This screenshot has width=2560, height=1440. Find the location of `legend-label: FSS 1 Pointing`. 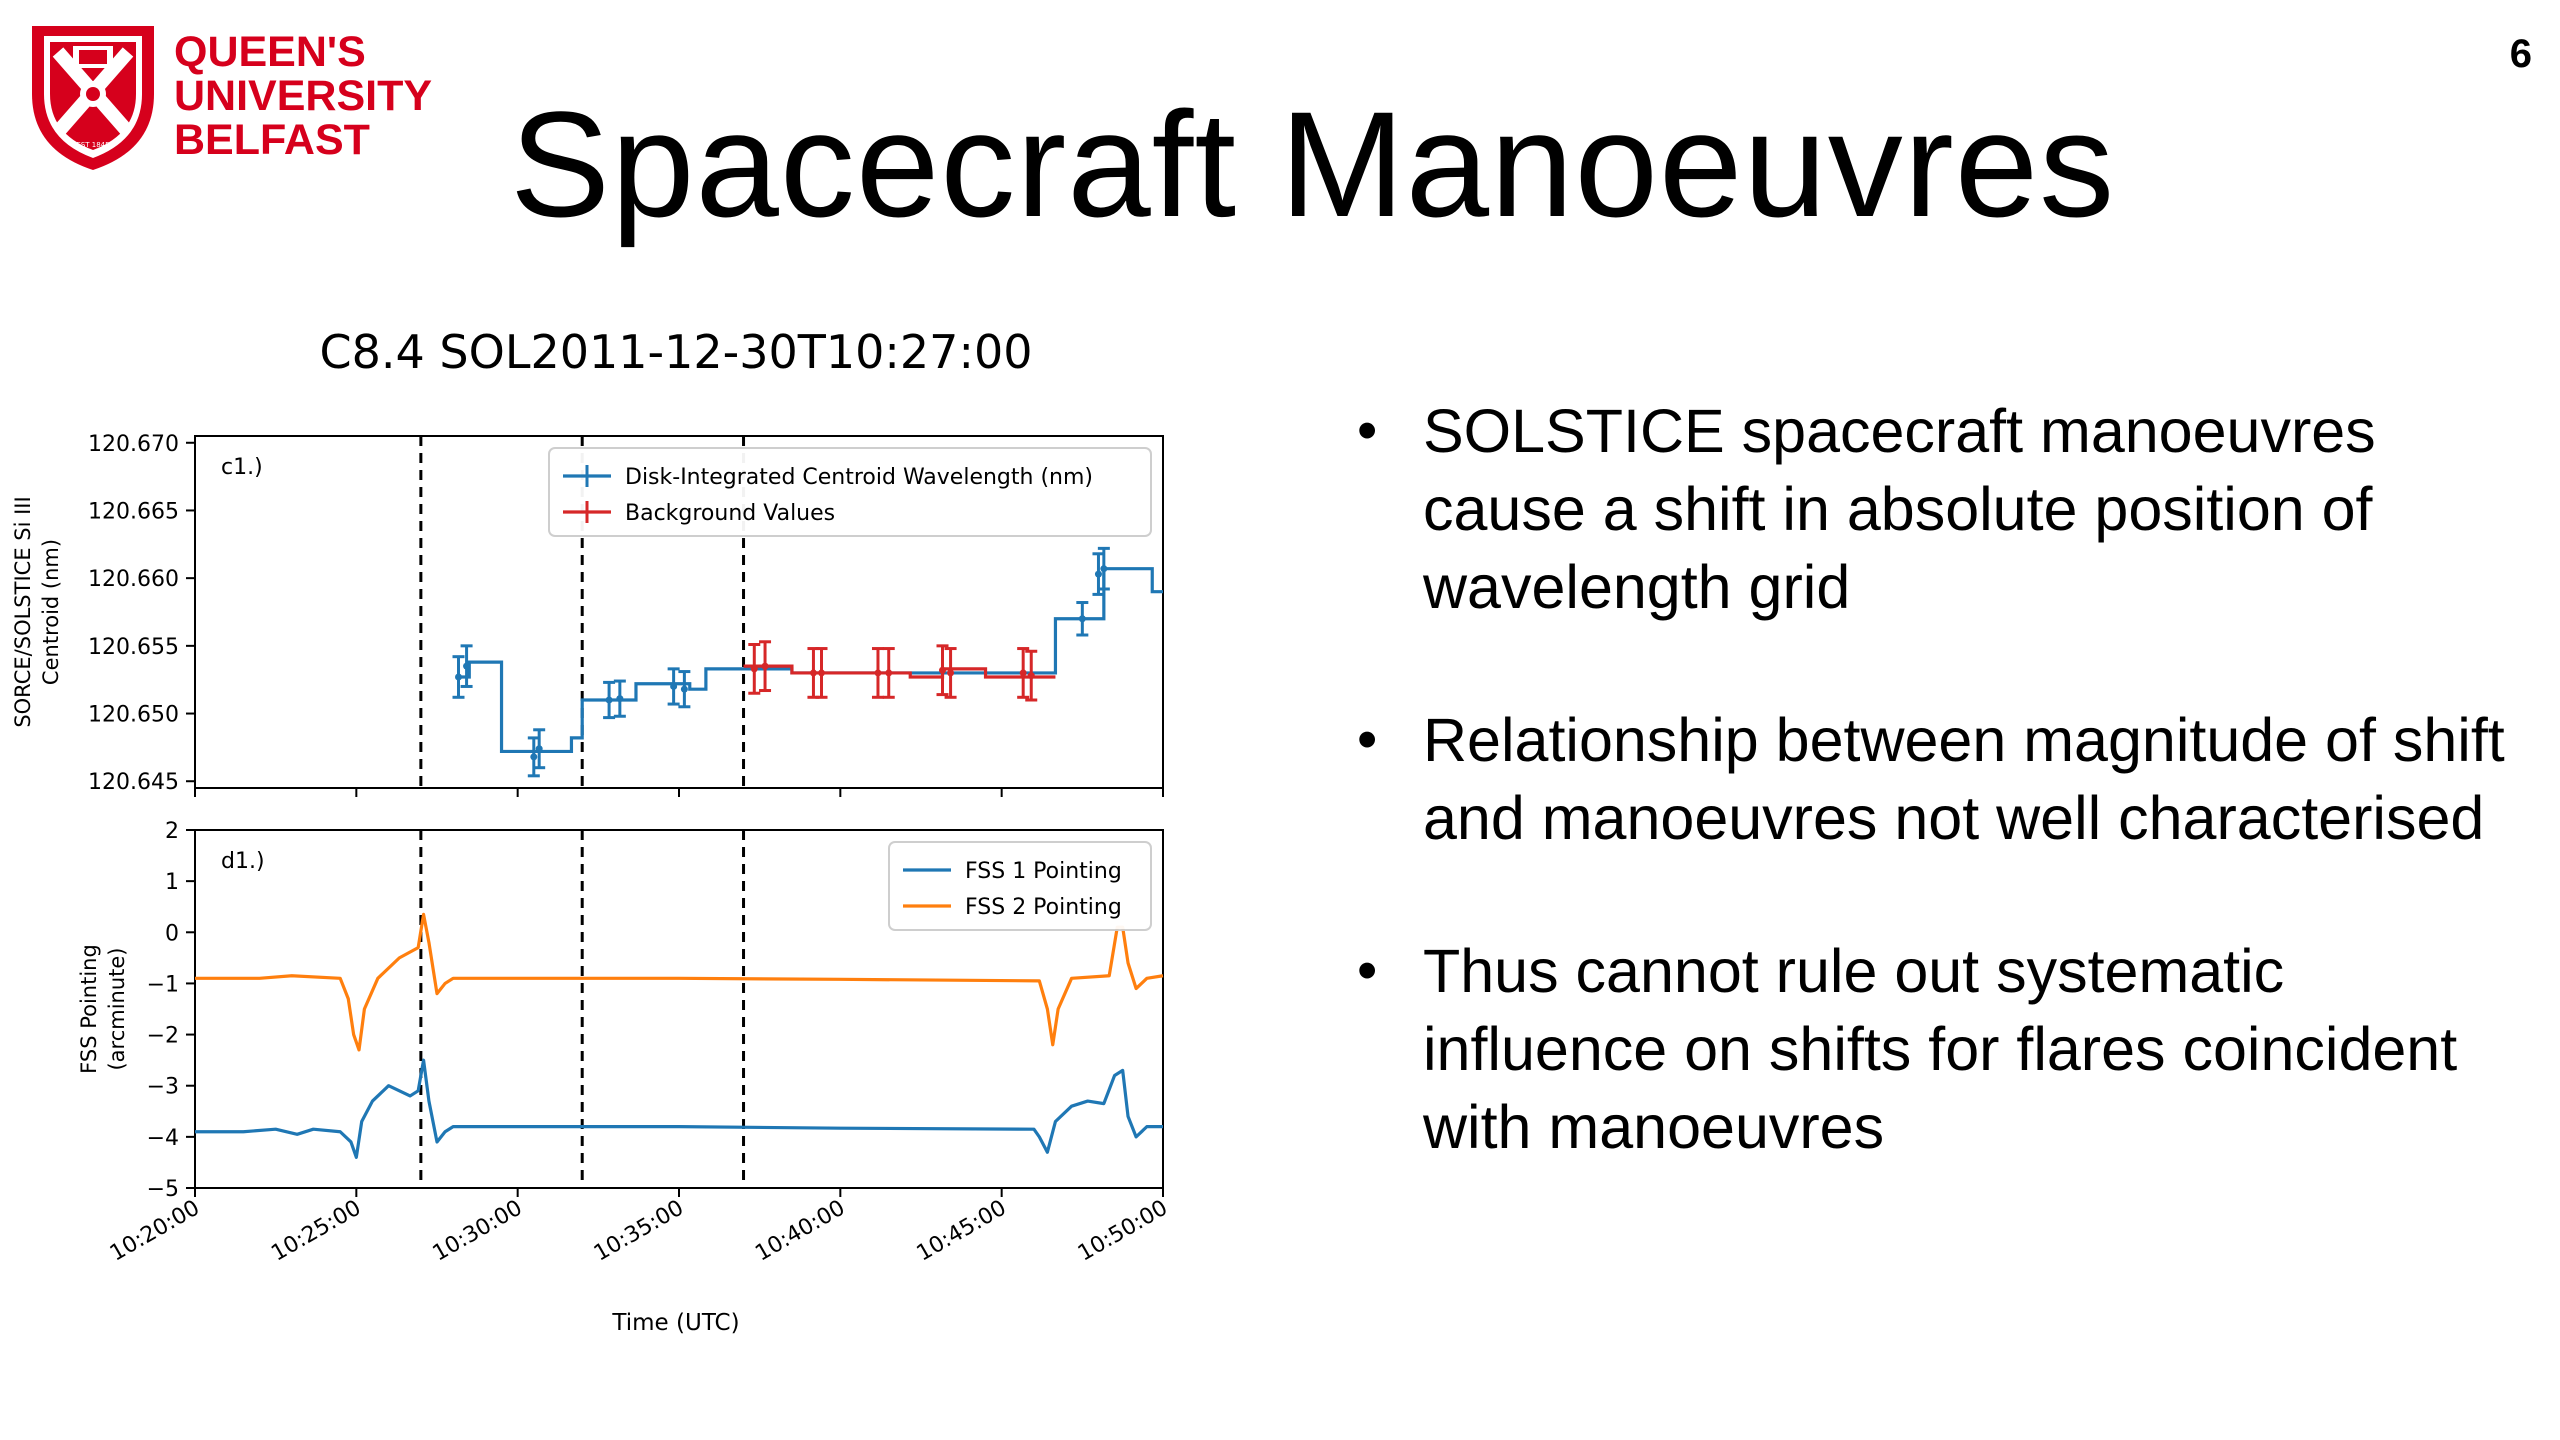

legend-label: FSS 1 Pointing is located at coordinates (1043, 871).